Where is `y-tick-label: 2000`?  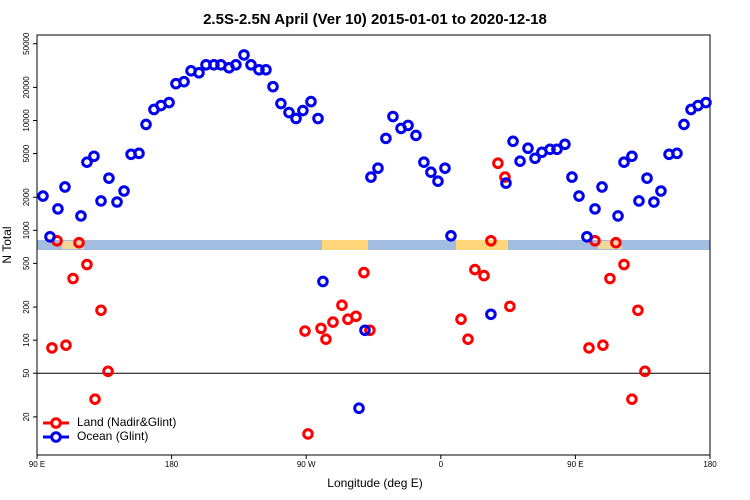
y-tick-label: 2000 is located at coordinates (26, 197).